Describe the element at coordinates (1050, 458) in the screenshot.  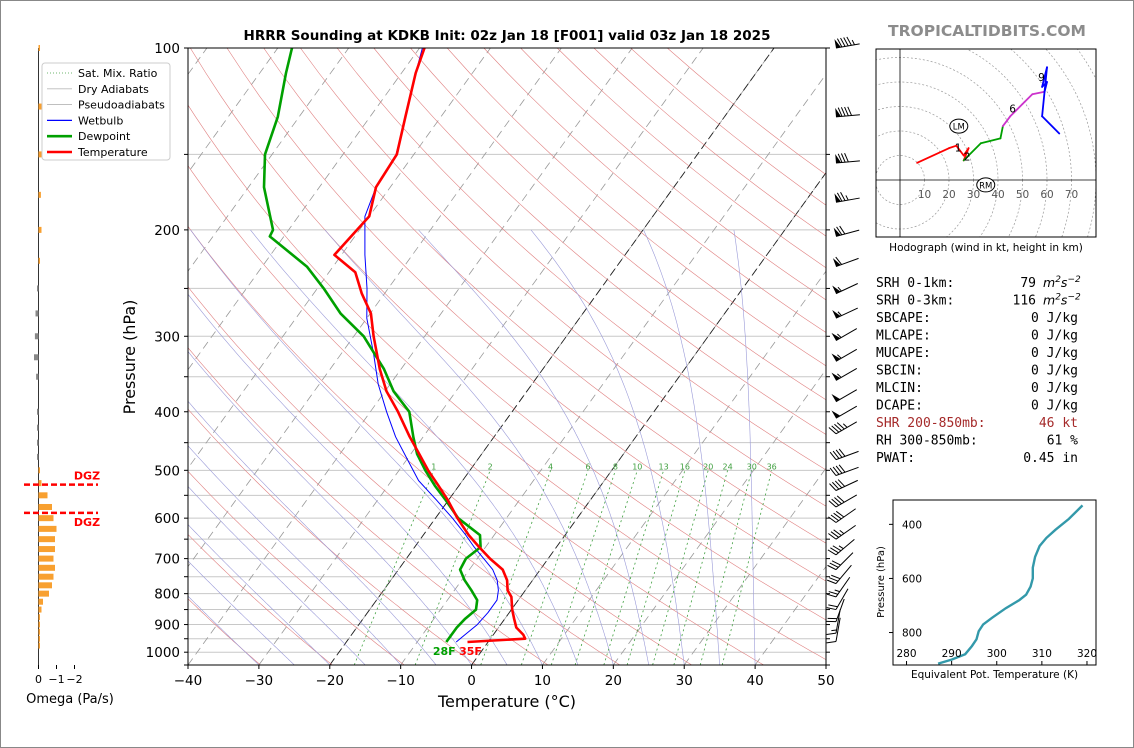
I see `stat-value: 0.45 in` at that location.